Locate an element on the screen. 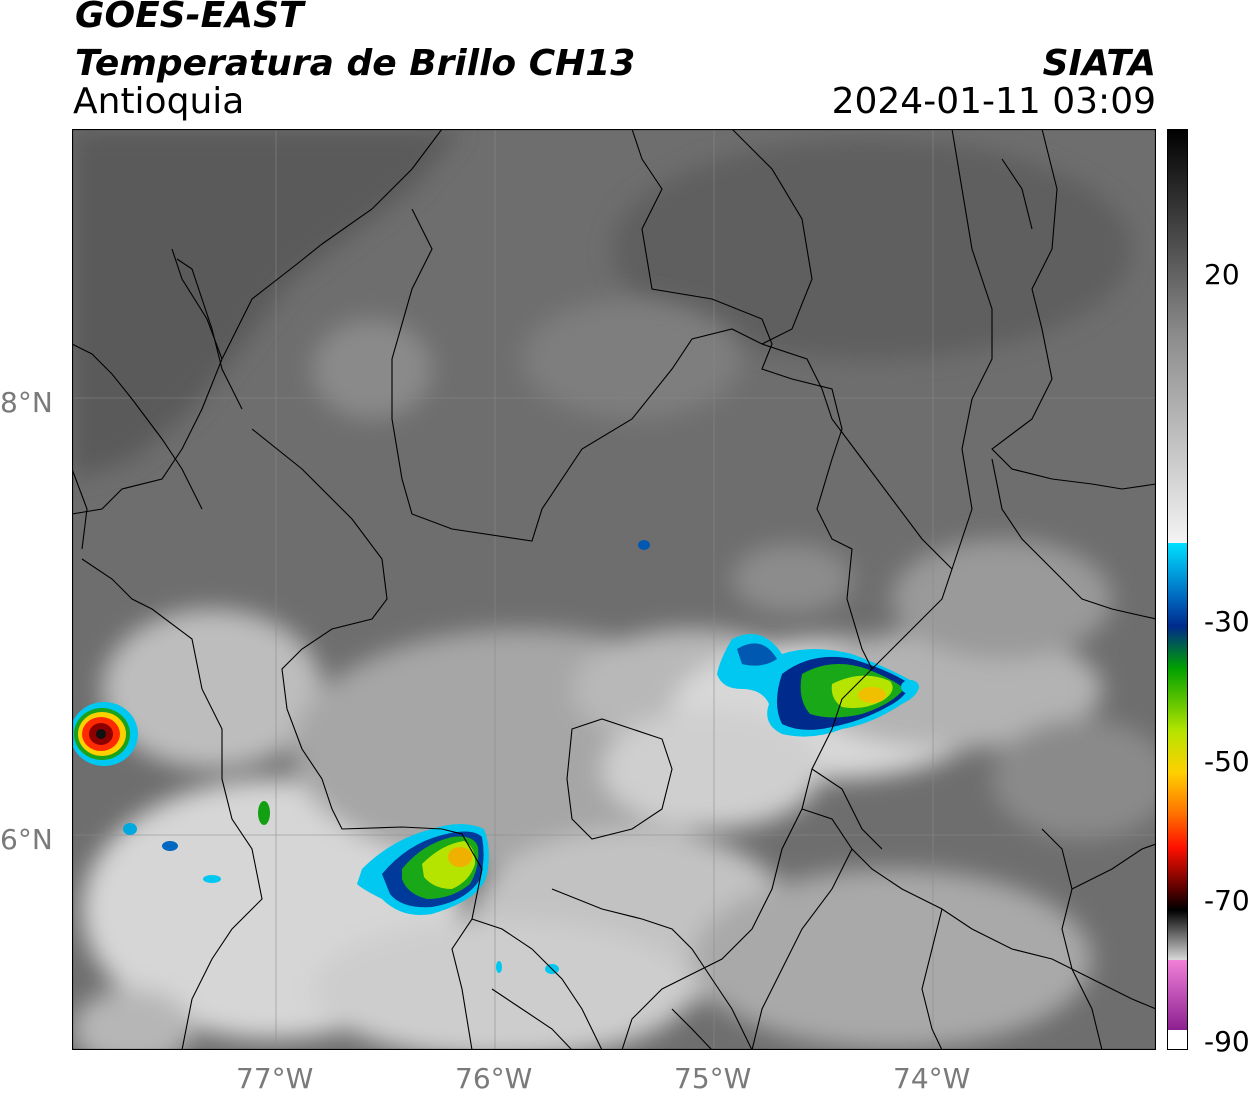  lon-label-76w: 76°W is located at coordinates (494, 1078).